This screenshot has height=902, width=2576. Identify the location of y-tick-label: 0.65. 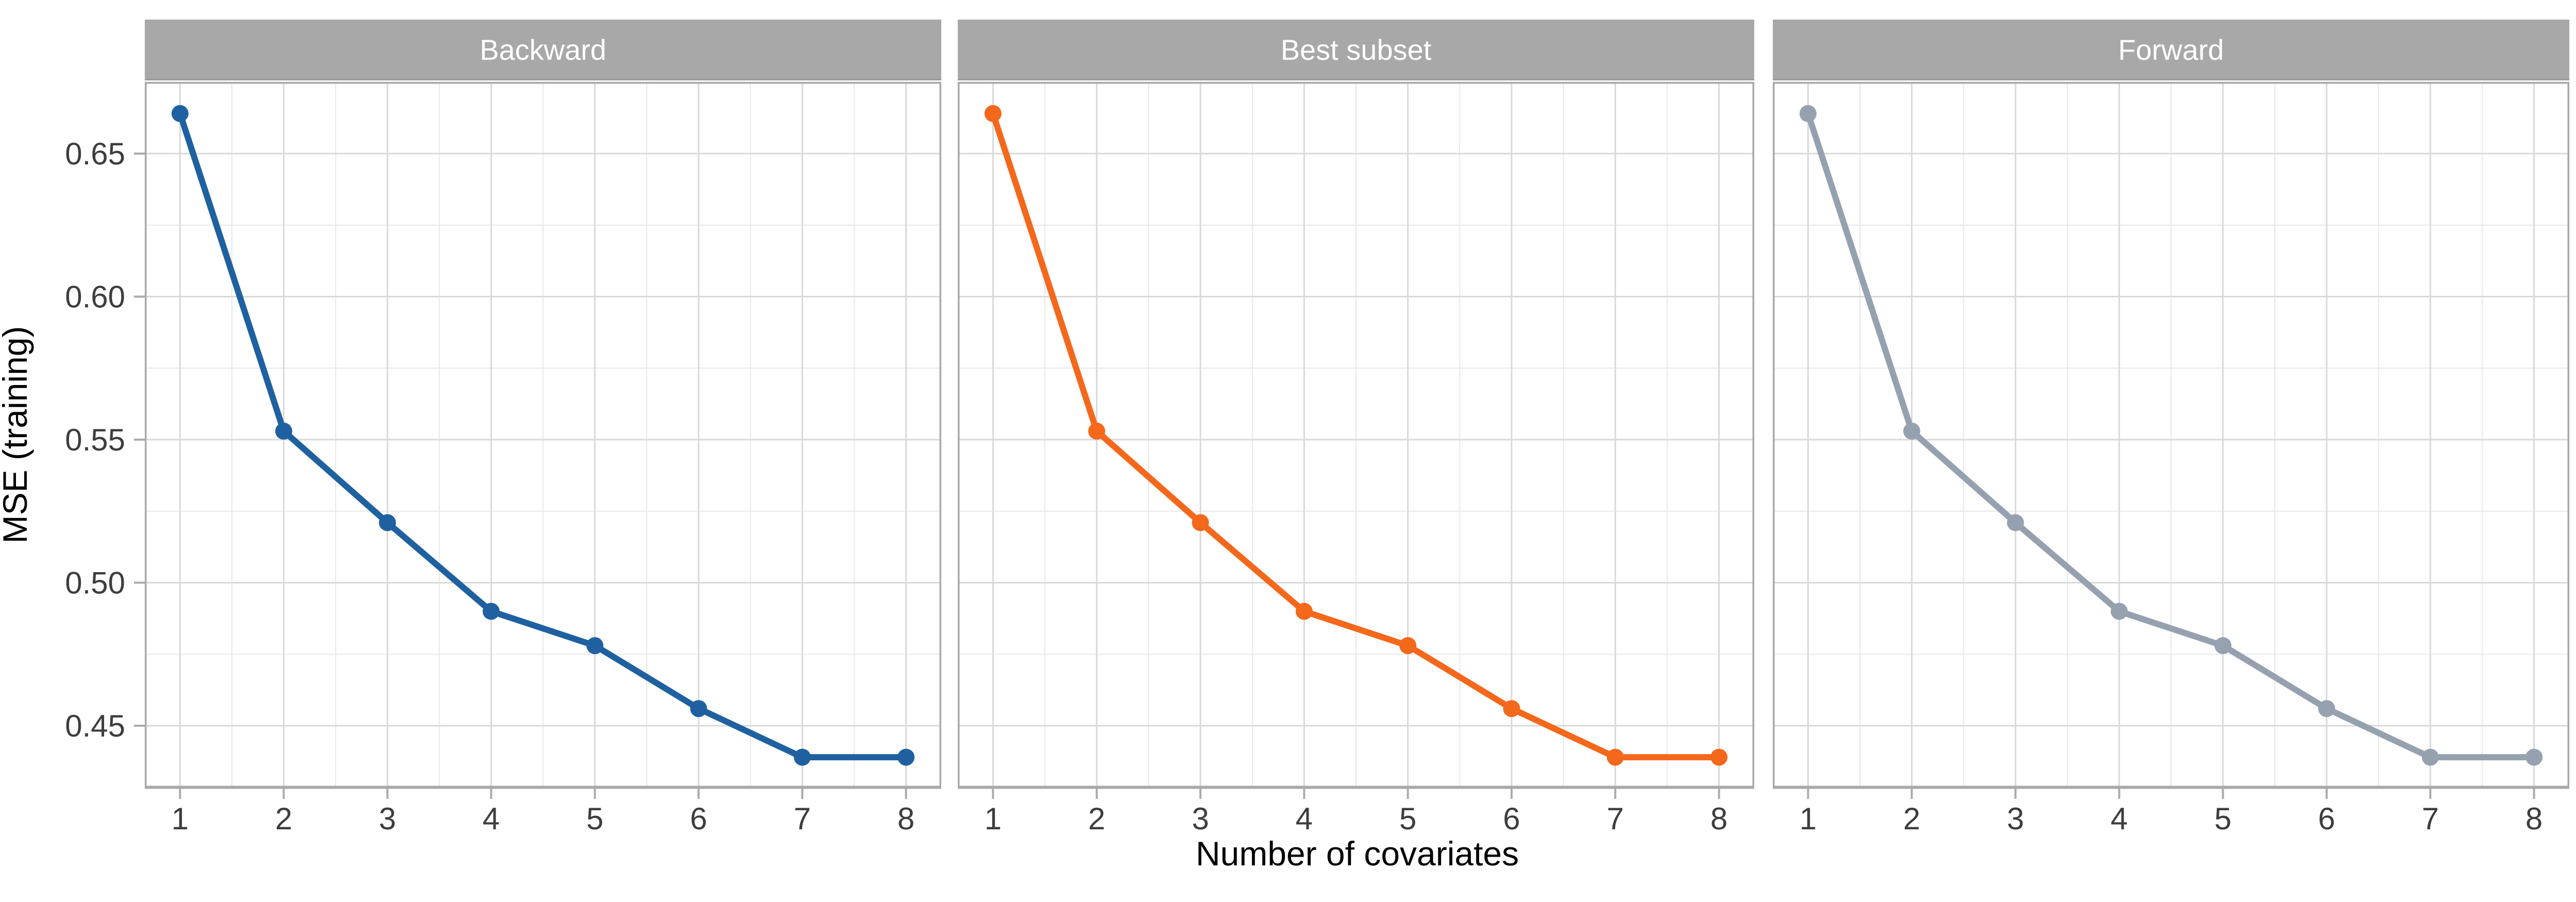
(95, 154).